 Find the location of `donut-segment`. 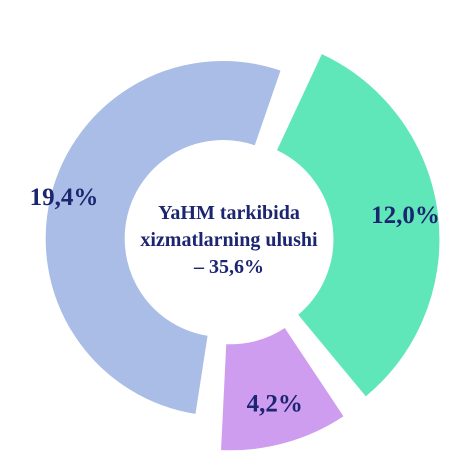

donut-segment is located at coordinates (282, 389).